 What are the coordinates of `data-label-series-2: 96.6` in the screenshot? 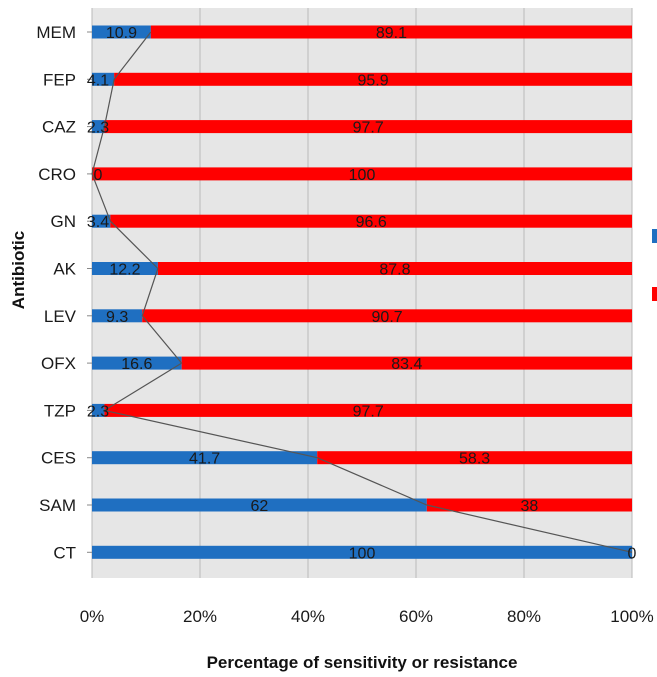 It's located at (371, 222).